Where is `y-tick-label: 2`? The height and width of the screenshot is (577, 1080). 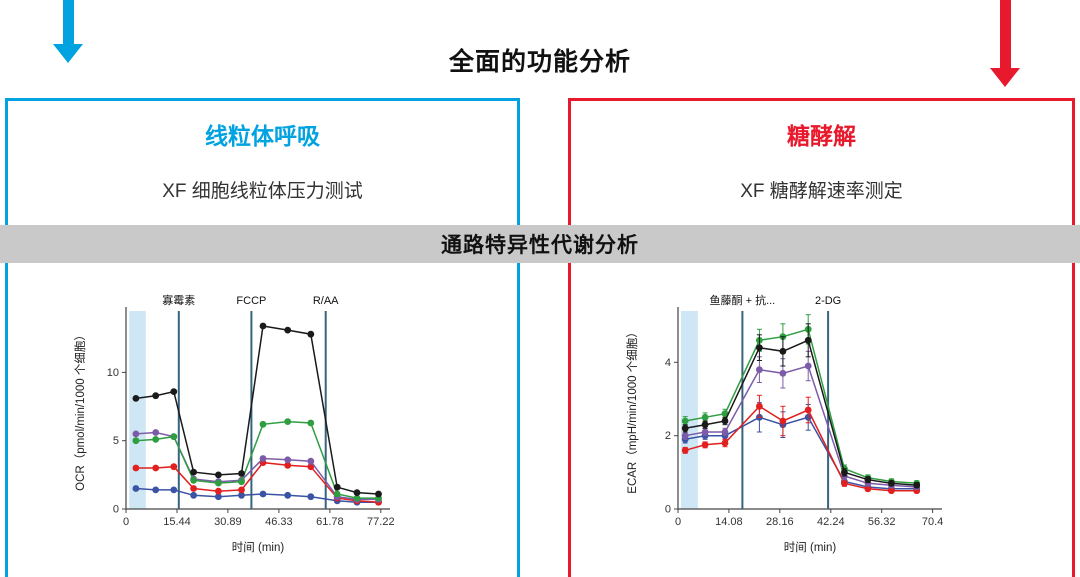 y-tick-label: 2 is located at coordinates (668, 436).